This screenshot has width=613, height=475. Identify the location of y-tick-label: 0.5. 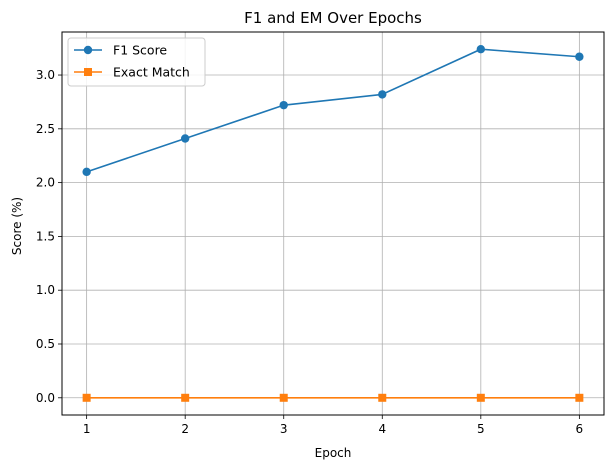
(45, 344).